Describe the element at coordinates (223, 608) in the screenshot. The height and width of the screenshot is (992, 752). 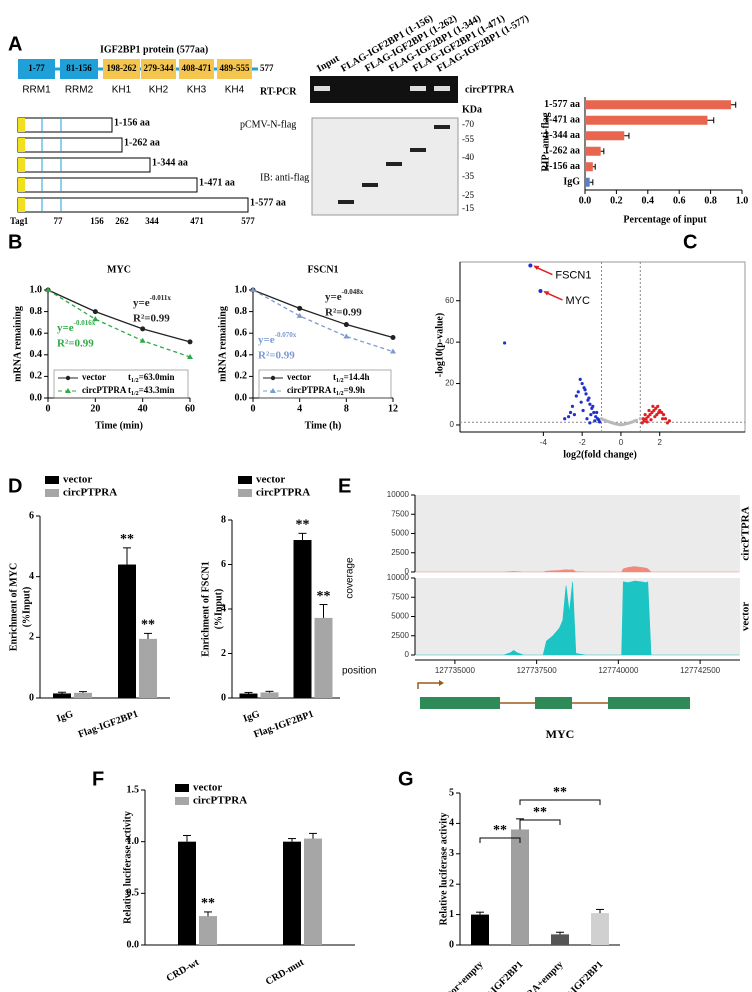
I see `y-tick-label: 4` at that location.